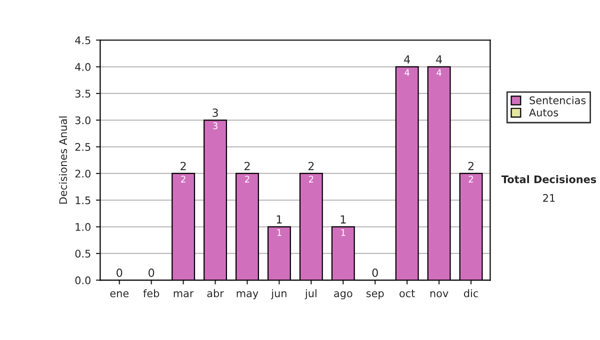 The height and width of the screenshot is (340, 600). I want to click on x-tick-label: mar, so click(184, 294).